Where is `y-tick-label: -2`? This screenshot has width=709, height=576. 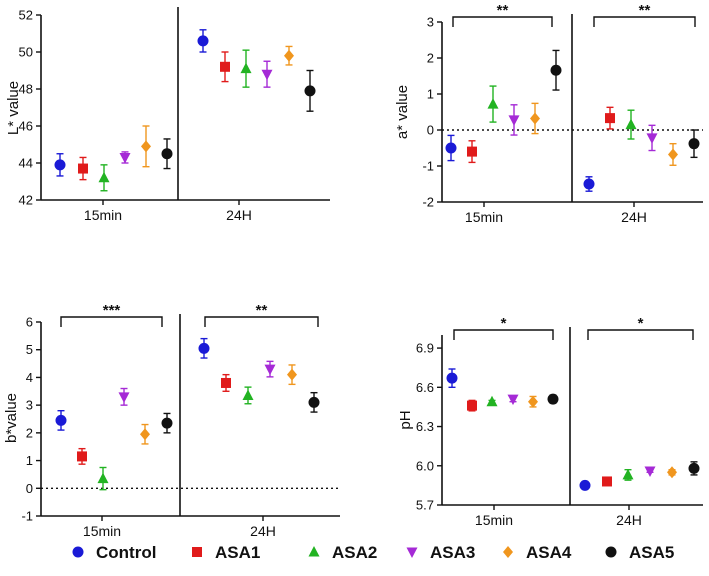
y-tick-label: -2 is located at coordinates (428, 202).